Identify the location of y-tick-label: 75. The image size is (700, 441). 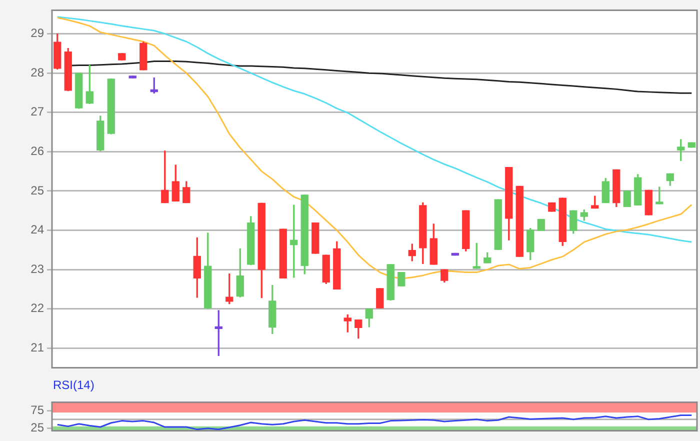
(37, 410).